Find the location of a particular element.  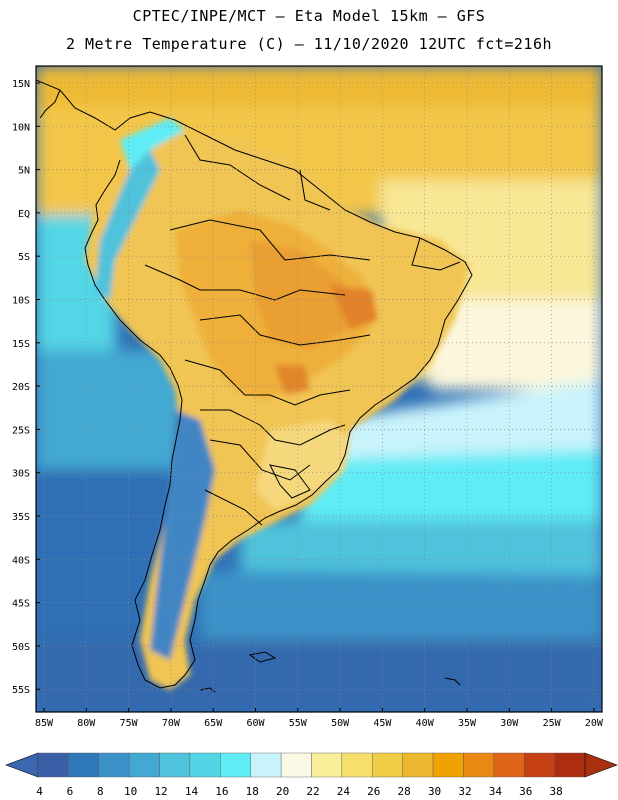

lon-label: 60W is located at coordinates (255, 723).